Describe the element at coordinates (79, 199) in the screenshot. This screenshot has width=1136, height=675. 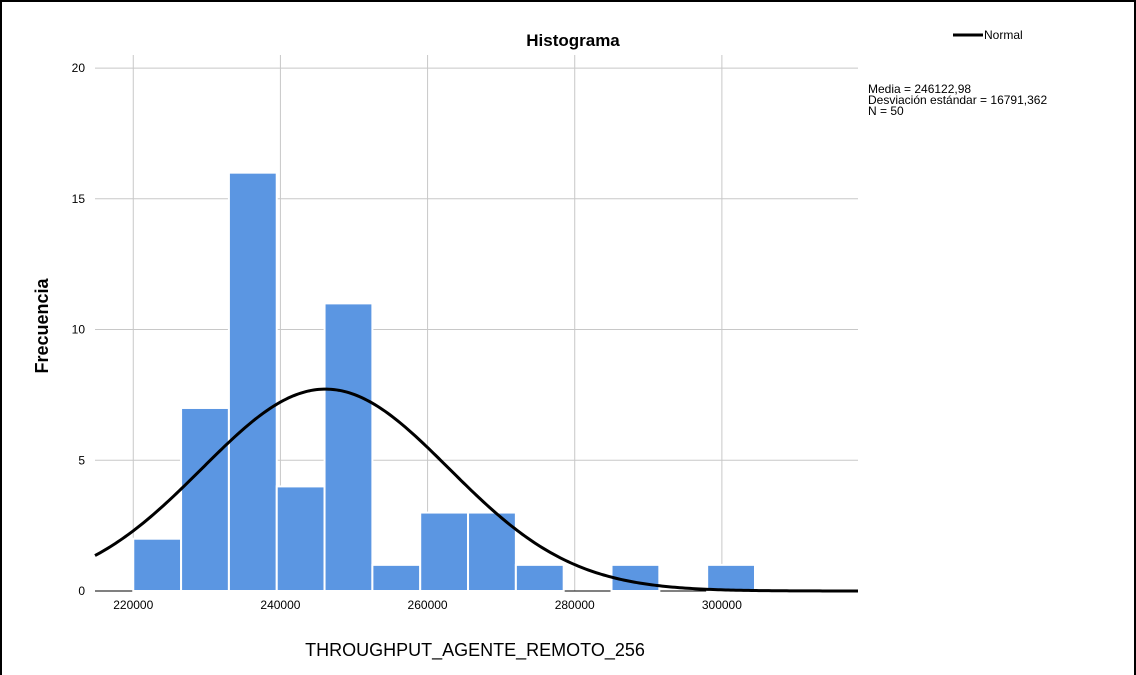
I see `y-tick-label: 15` at that location.